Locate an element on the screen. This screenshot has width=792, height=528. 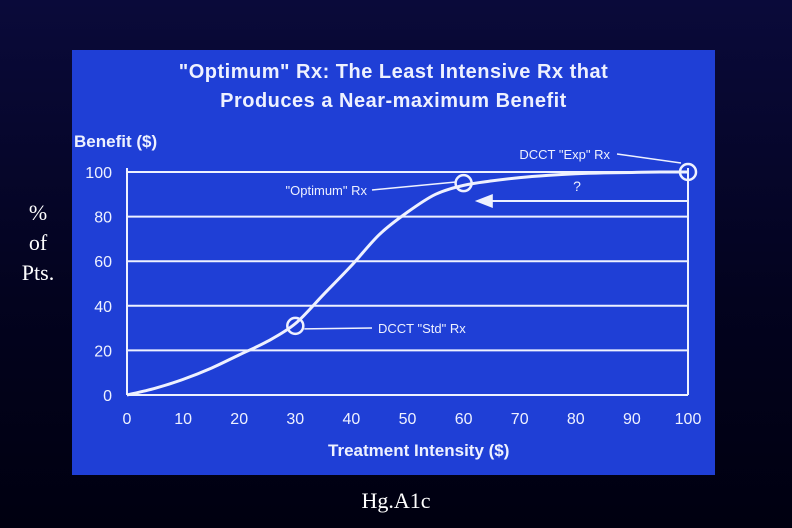
leader-optimum-rx is located at coordinates (413, 186).